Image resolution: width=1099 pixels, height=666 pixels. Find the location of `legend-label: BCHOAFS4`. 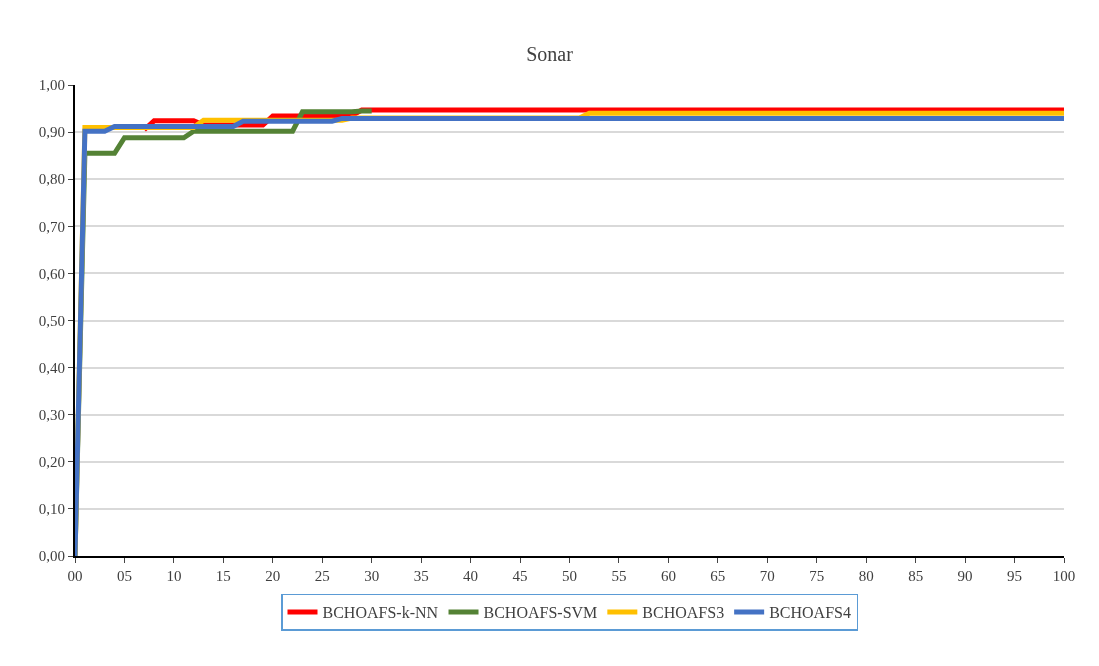

legend-label: BCHOAFS4 is located at coordinates (810, 613).